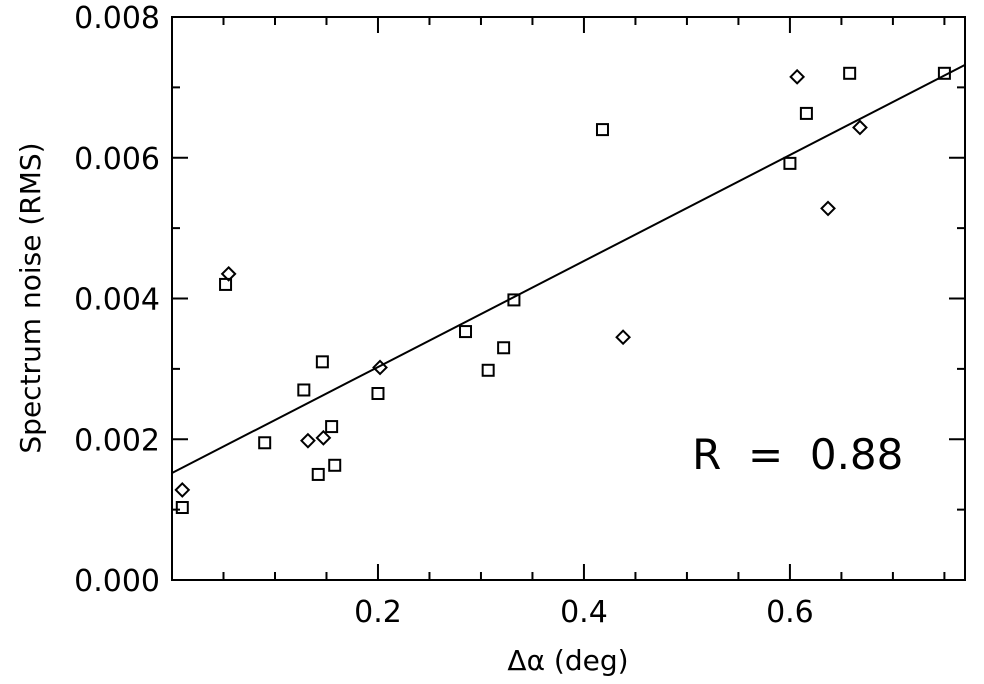 Image resolution: width=984 pixels, height=684 pixels. Describe the element at coordinates (117, 18) in the screenshot. I see `y-tick-label: 0.008` at that location.